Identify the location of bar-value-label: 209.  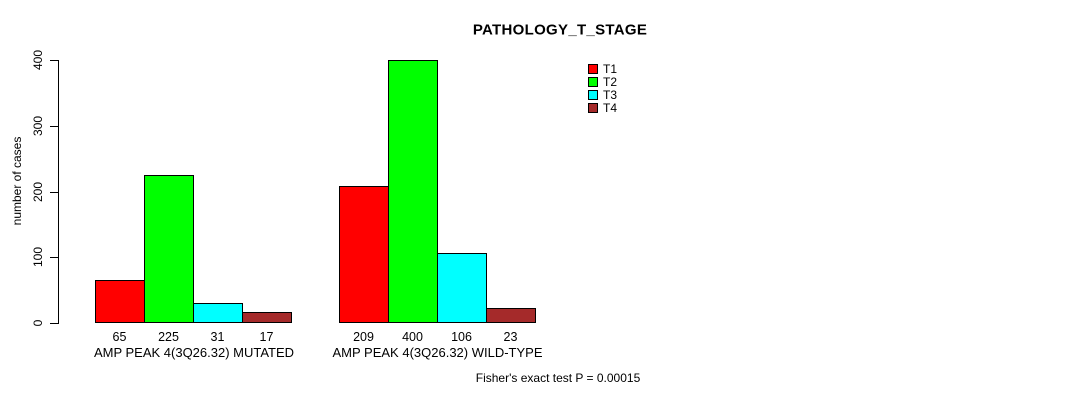
(363, 337).